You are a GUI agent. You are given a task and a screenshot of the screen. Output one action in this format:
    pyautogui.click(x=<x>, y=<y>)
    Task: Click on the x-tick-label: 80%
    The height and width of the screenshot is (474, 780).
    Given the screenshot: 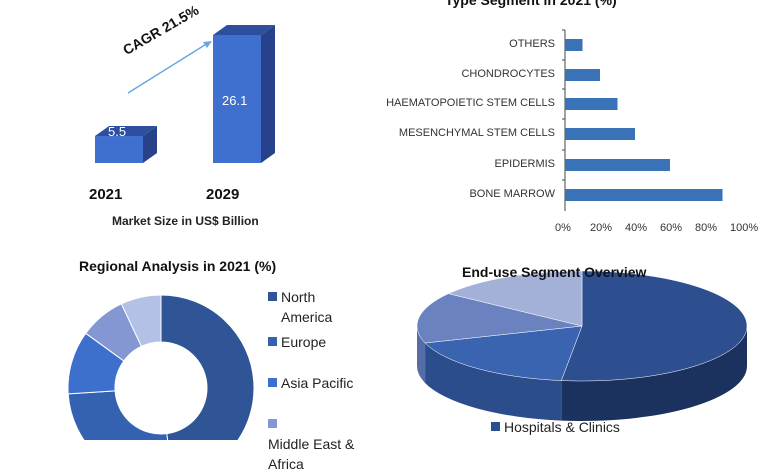 What is the action you would take?
    pyautogui.click(x=706, y=228)
    